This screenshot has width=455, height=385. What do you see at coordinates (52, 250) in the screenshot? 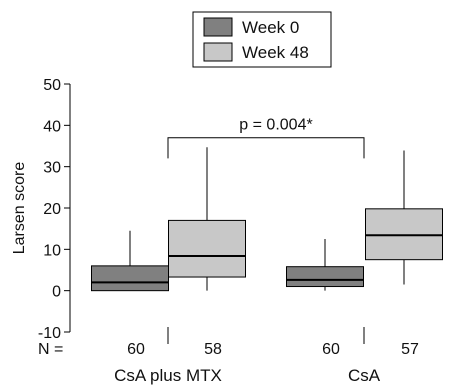
I see `y-tick-label: 10` at bounding box center [52, 250].